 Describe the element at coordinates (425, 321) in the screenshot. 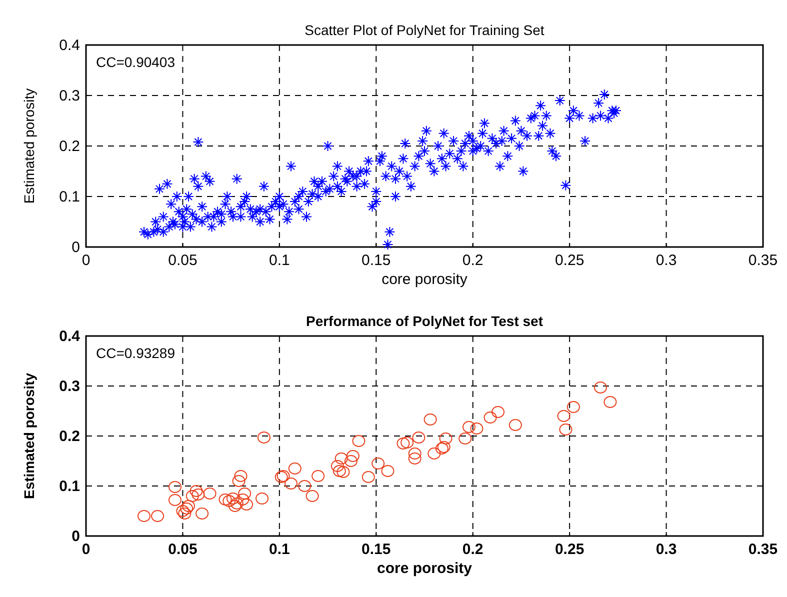

I see `chart-title: Performance of PolyNet for Test set` at that location.